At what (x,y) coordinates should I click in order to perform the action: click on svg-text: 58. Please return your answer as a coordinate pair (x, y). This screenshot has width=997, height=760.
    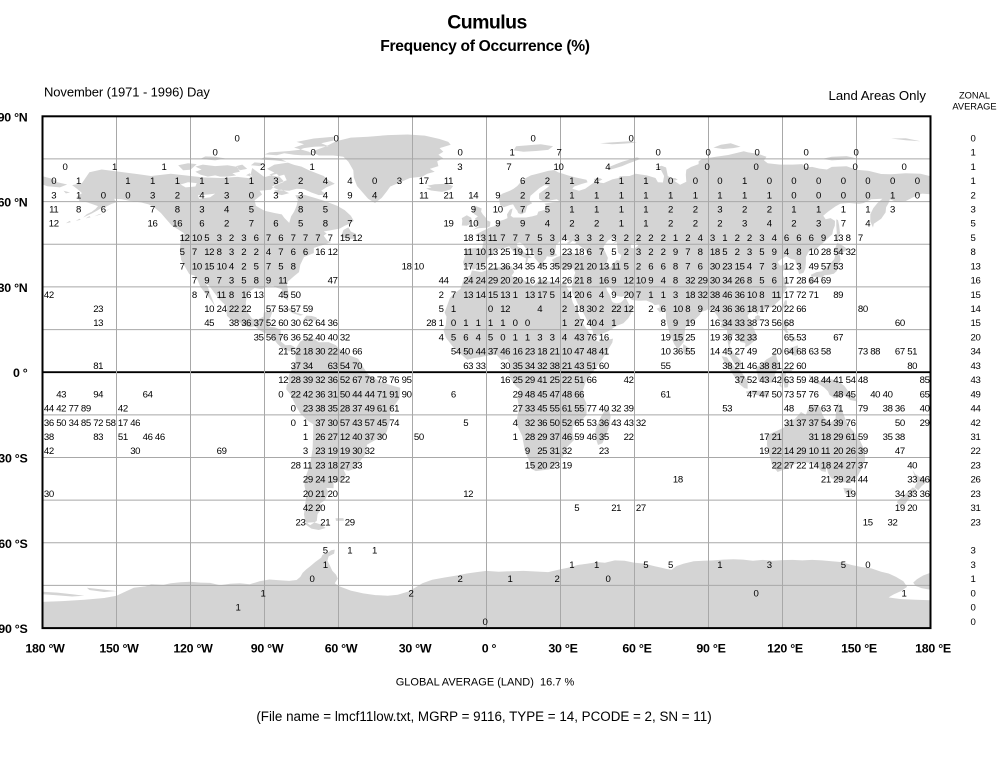
    Looking at the image, I should click on (826, 352).